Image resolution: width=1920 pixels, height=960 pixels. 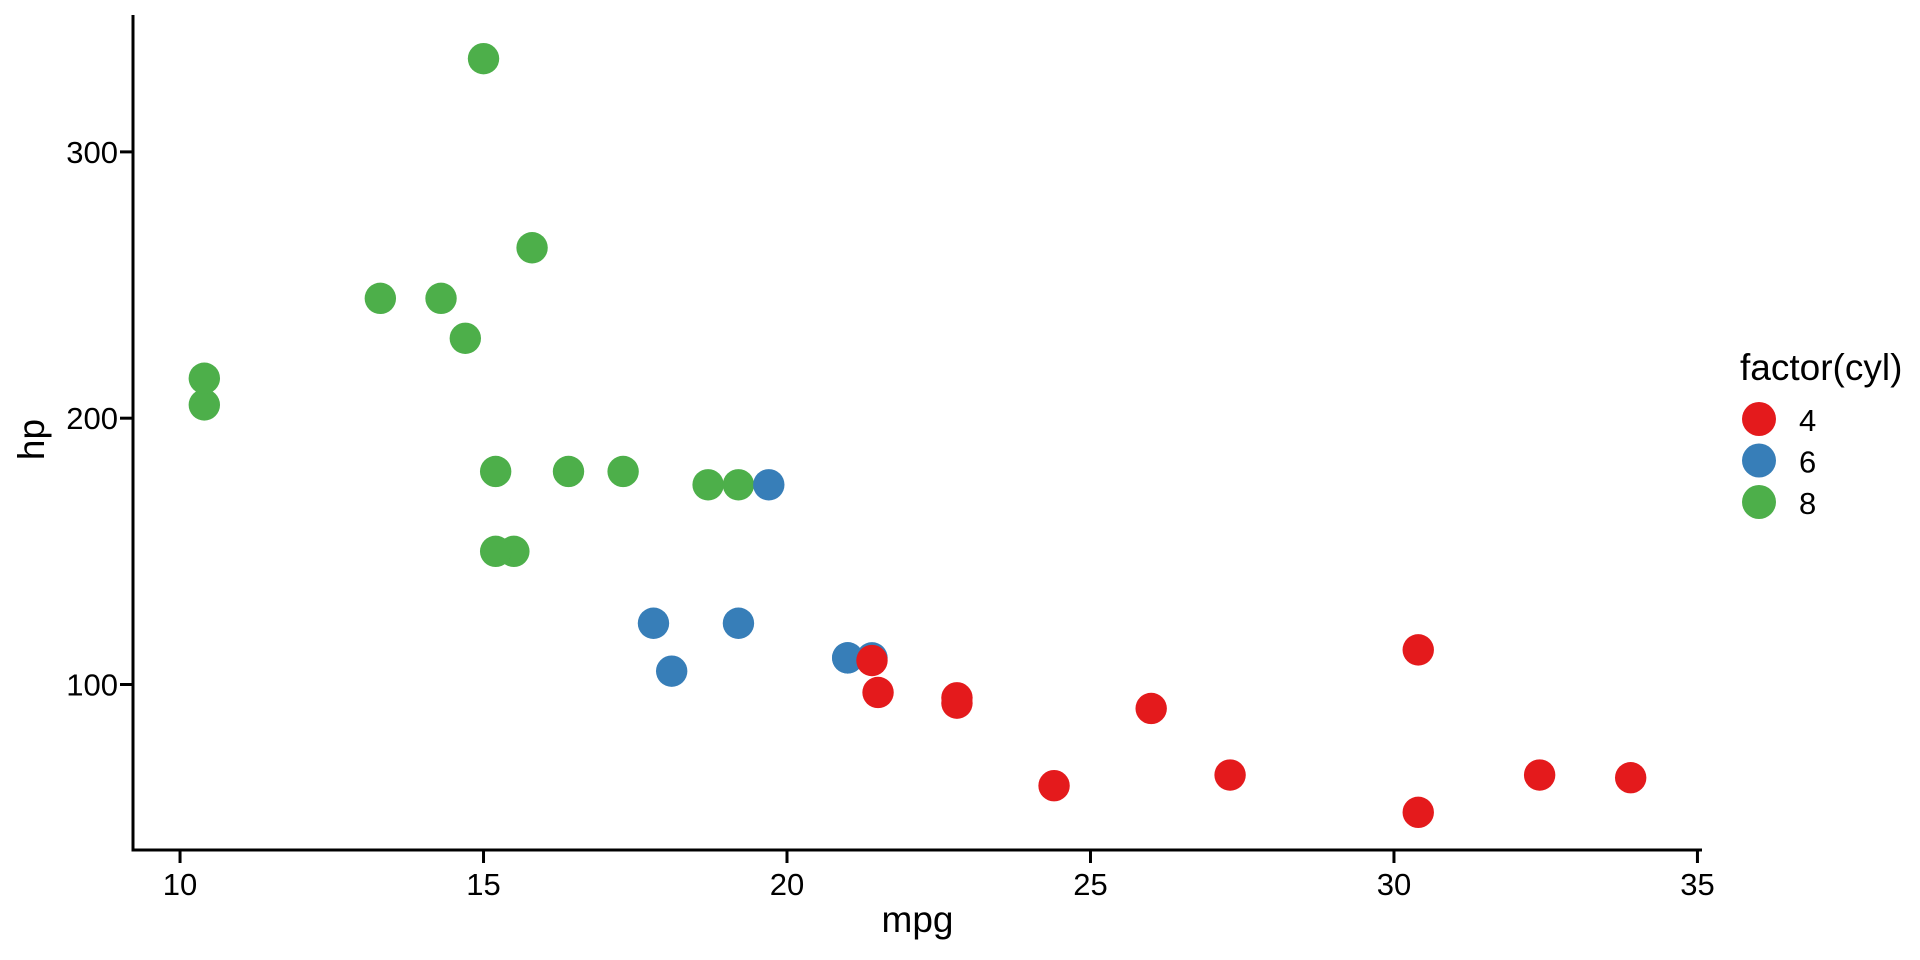 I want to click on x-tick-label: 25, so click(x=1090, y=884).